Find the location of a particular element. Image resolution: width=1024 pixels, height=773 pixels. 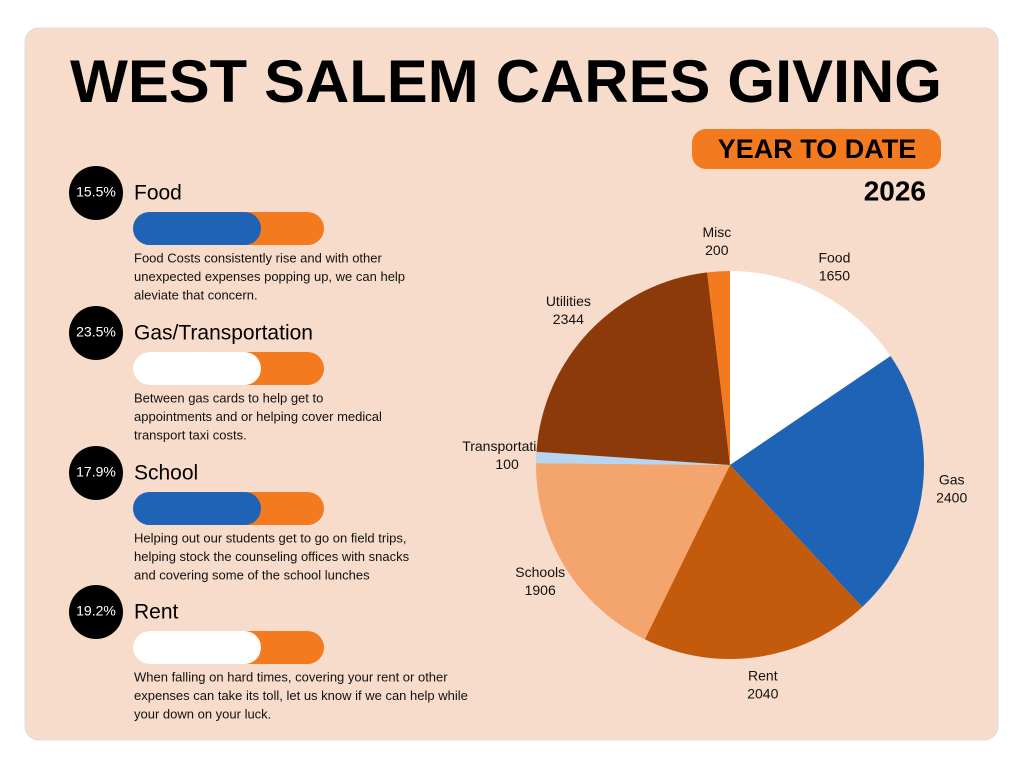

item-title: School is located at coordinates (166, 473).